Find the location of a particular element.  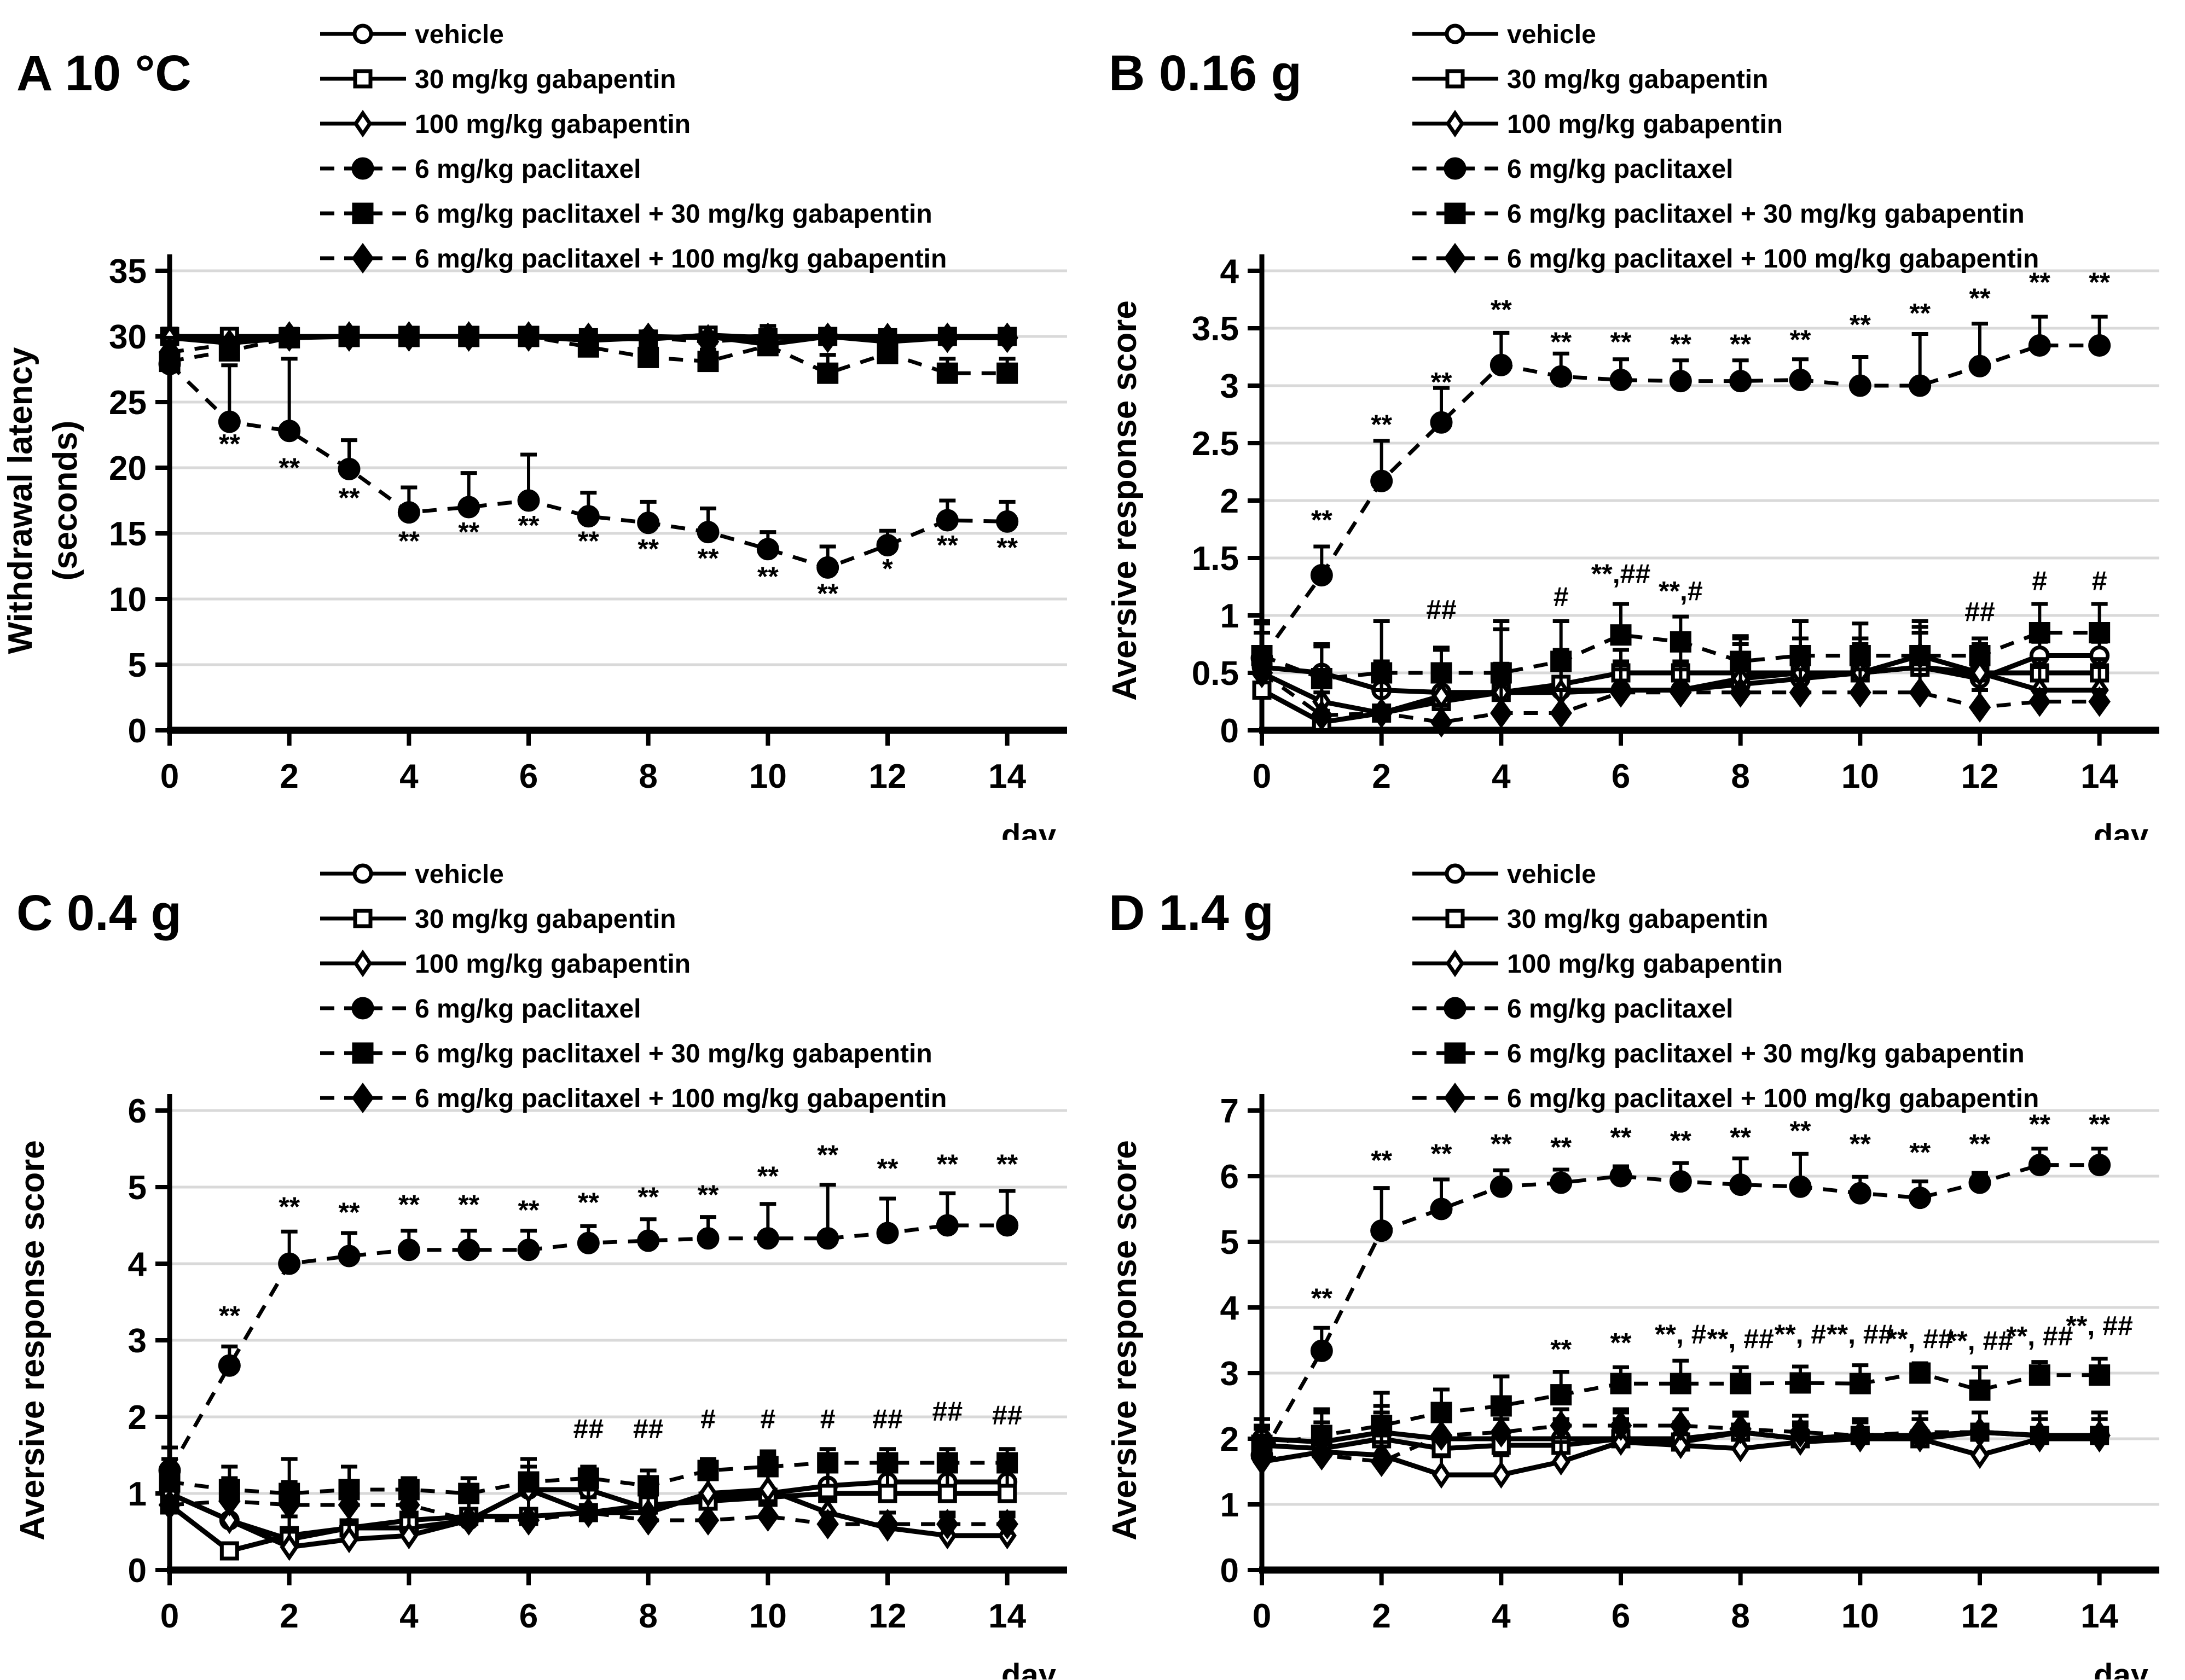

significance-marker: **, # is located at coordinates (1681, 1334).